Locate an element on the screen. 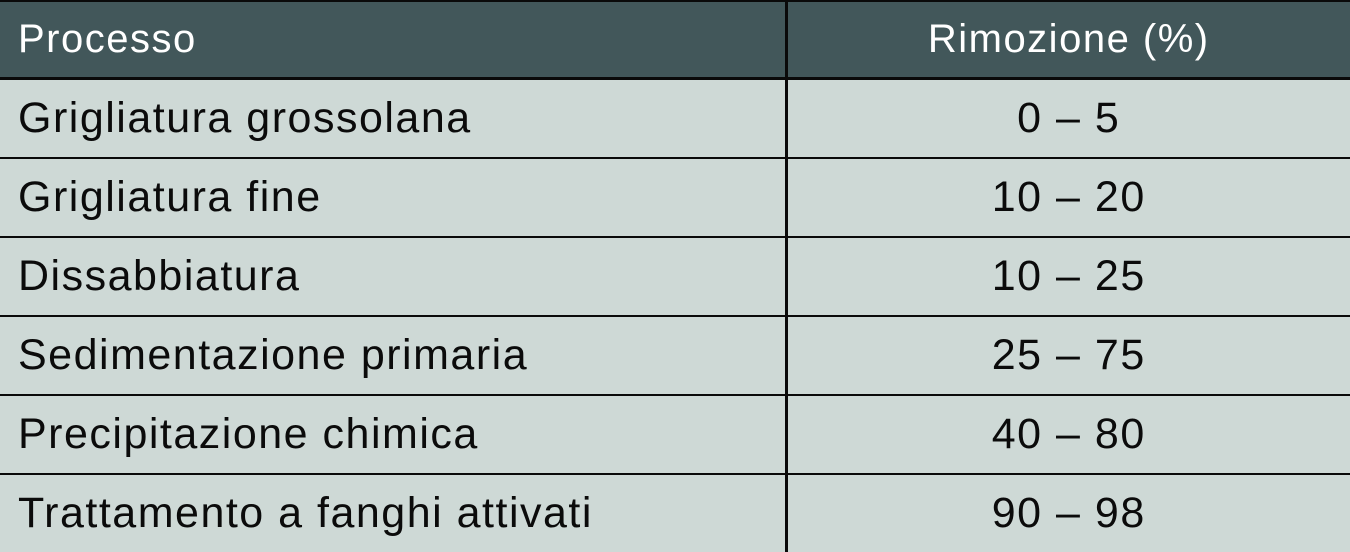 This screenshot has height=552, width=1350. table-header: Processo Rimozione (%) is located at coordinates (675, 40).